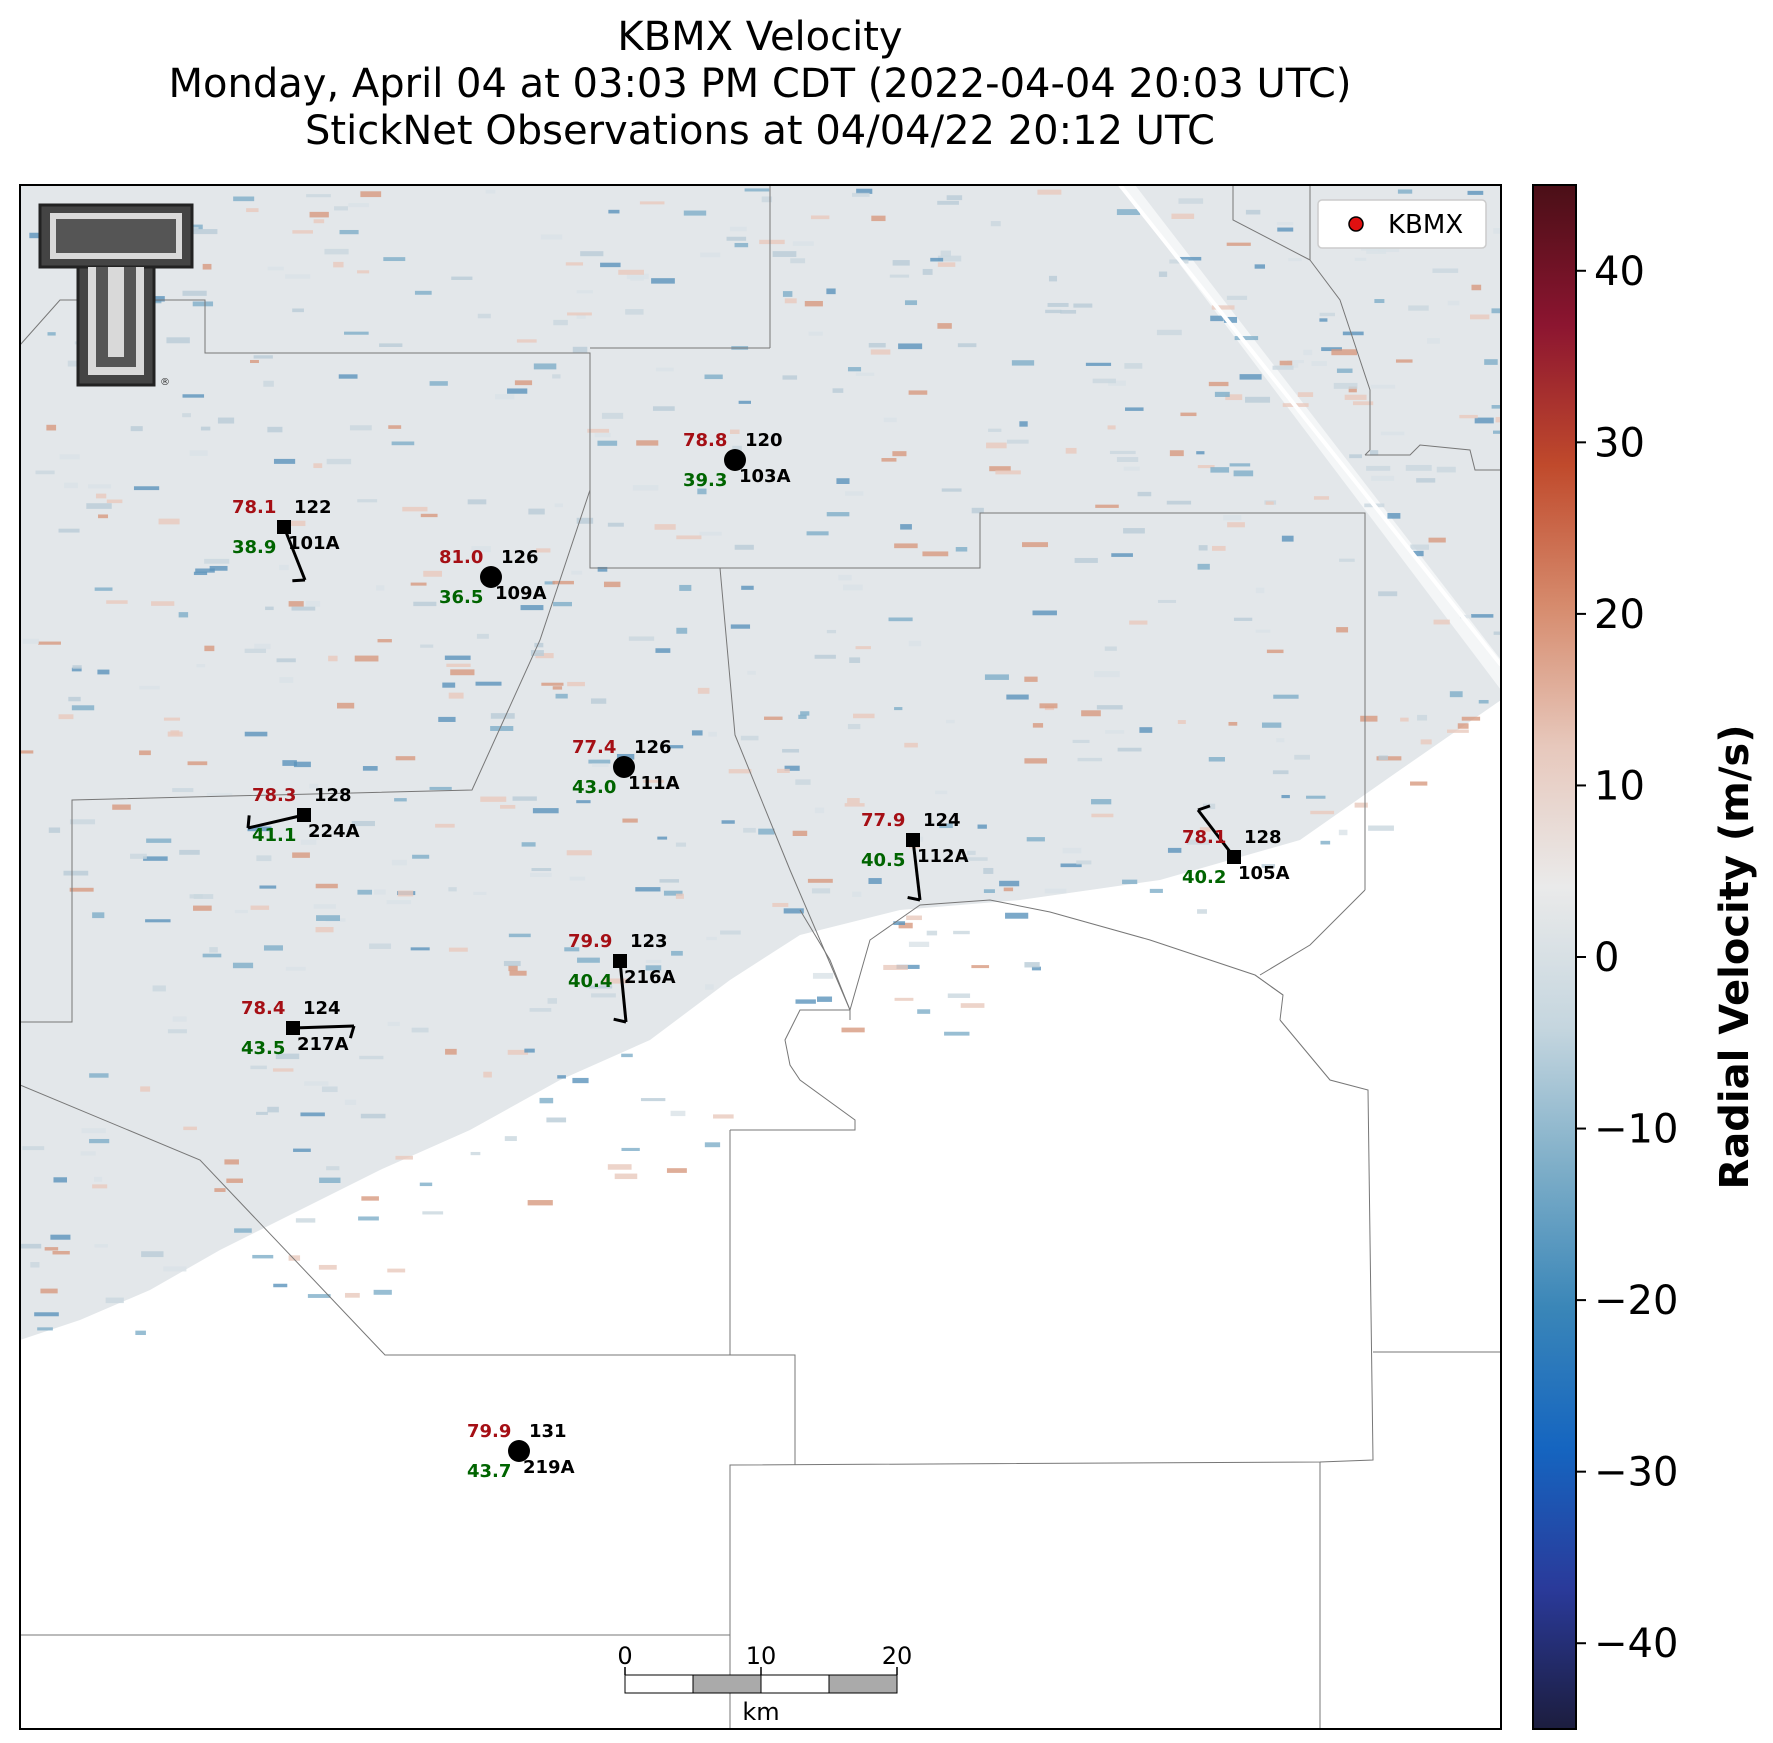 This screenshot has width=1773, height=1743. What do you see at coordinates (624, 1656) in the screenshot?
I see `scale-tick-0: 0` at bounding box center [624, 1656].